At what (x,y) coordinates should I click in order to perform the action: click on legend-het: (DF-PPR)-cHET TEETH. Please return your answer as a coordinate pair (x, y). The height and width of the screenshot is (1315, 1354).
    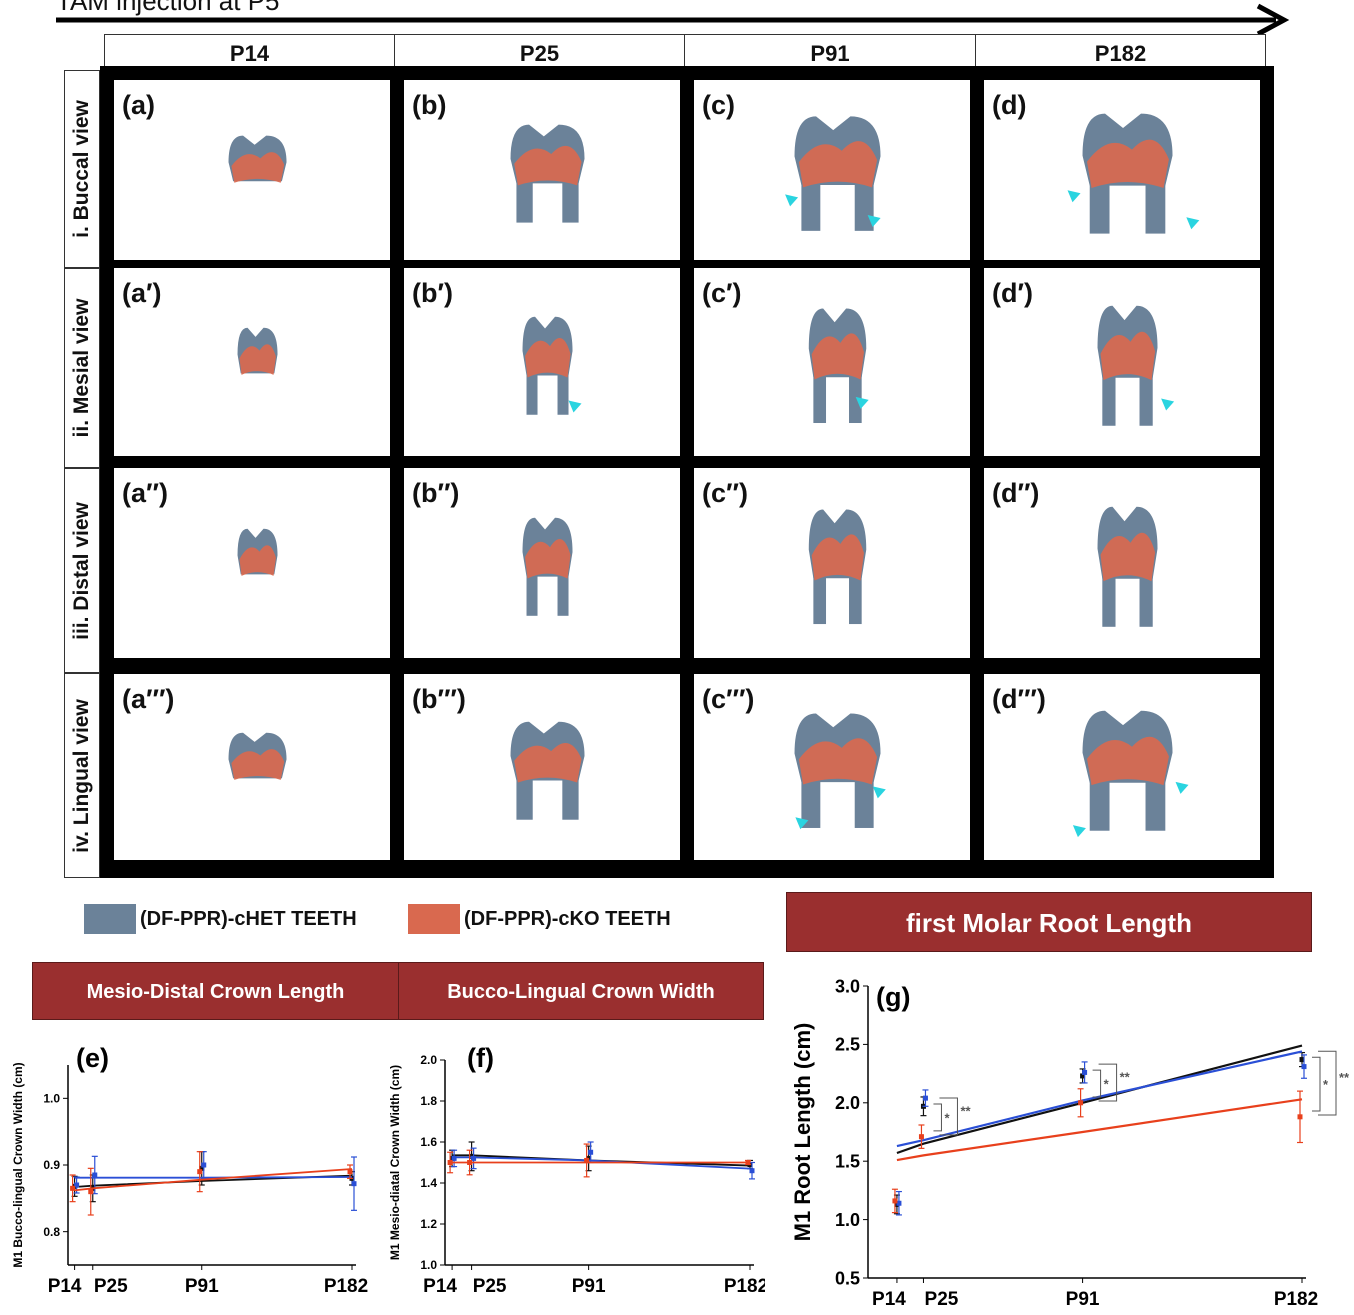
    Looking at the image, I should click on (220, 919).